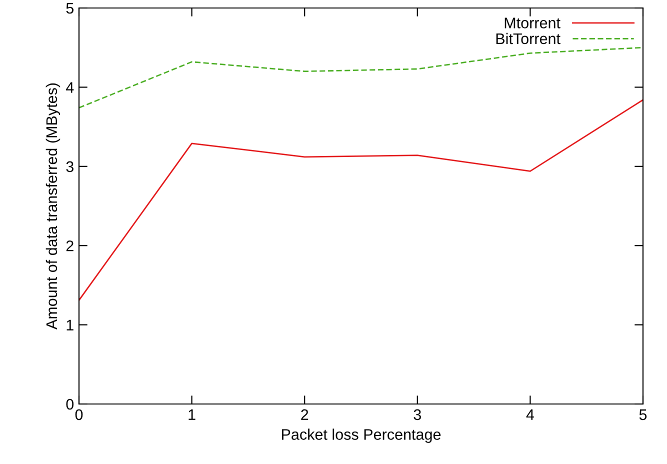  I want to click on y-tick-label: 1, so click(70, 325).